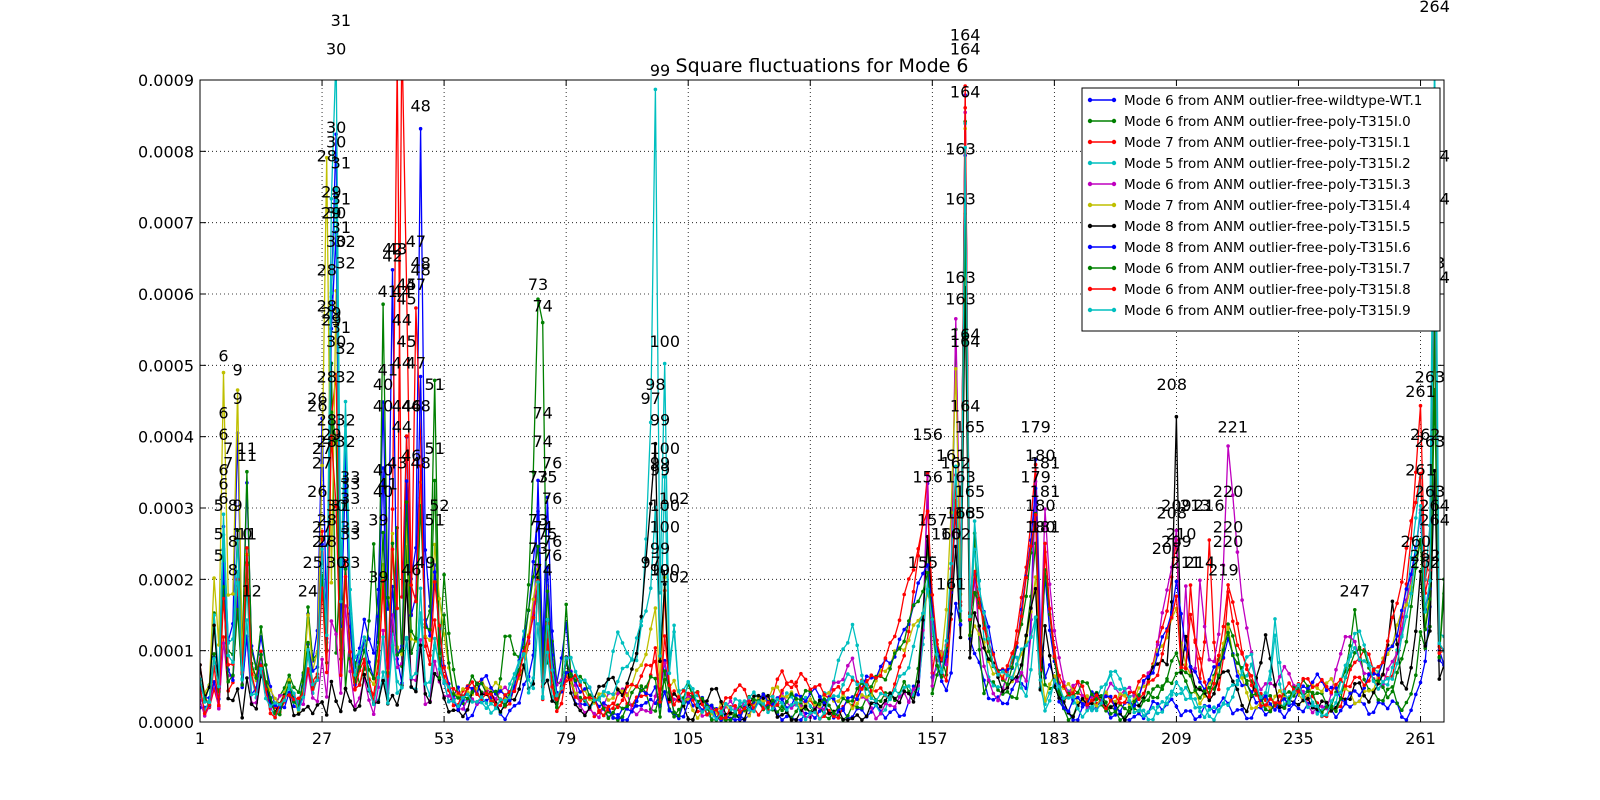 This screenshot has width=1600, height=800. I want to click on peak-label: 29, so click(331, 213).